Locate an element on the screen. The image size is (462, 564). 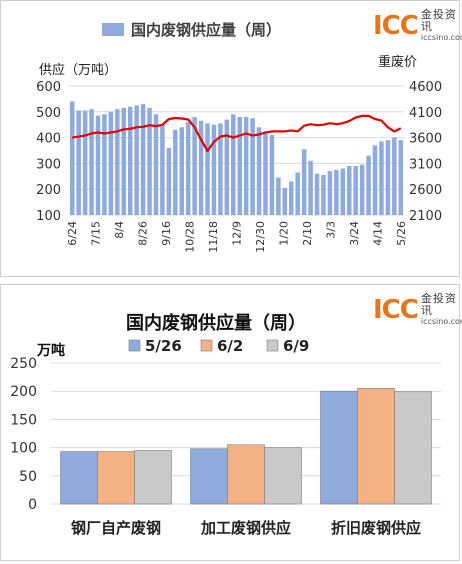
chart2-y-tick-label: 150 is located at coordinates (23, 420).